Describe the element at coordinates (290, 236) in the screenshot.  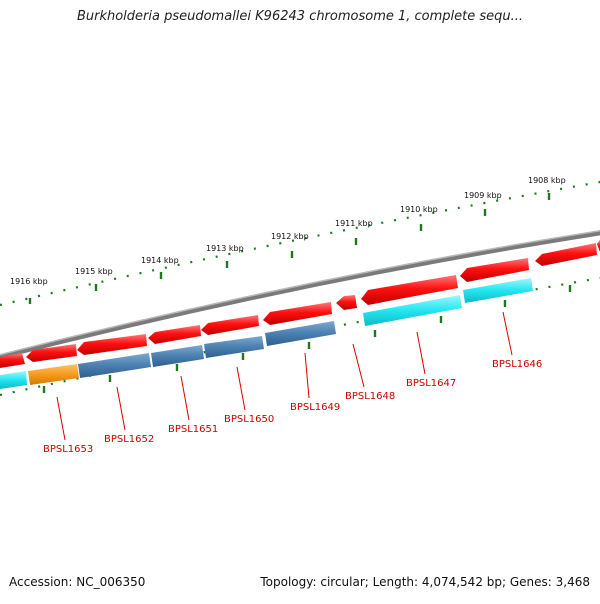
I see `ruler-label: 1912 kbp` at that location.